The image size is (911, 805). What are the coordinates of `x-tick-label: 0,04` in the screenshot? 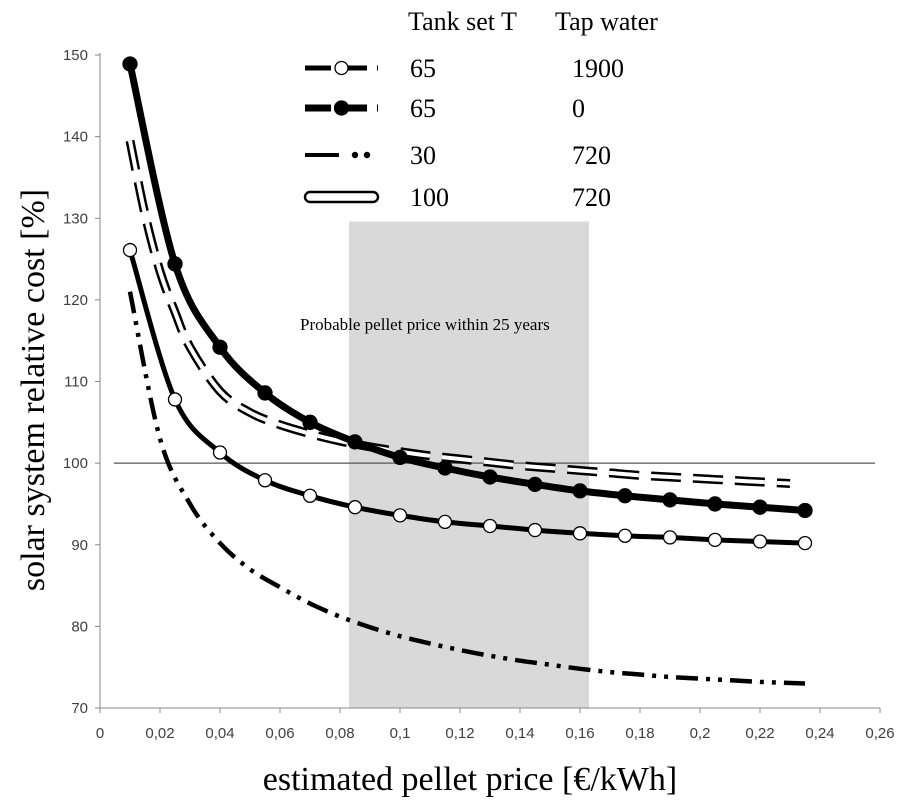 It's located at (219, 733).